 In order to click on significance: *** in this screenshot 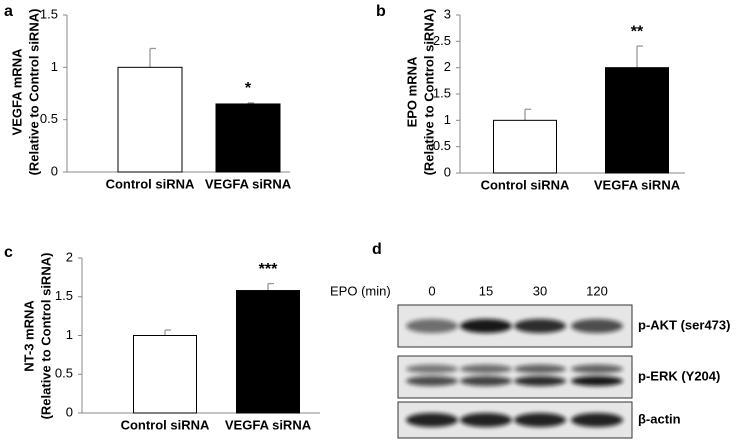, I will do `click(268, 269)`.